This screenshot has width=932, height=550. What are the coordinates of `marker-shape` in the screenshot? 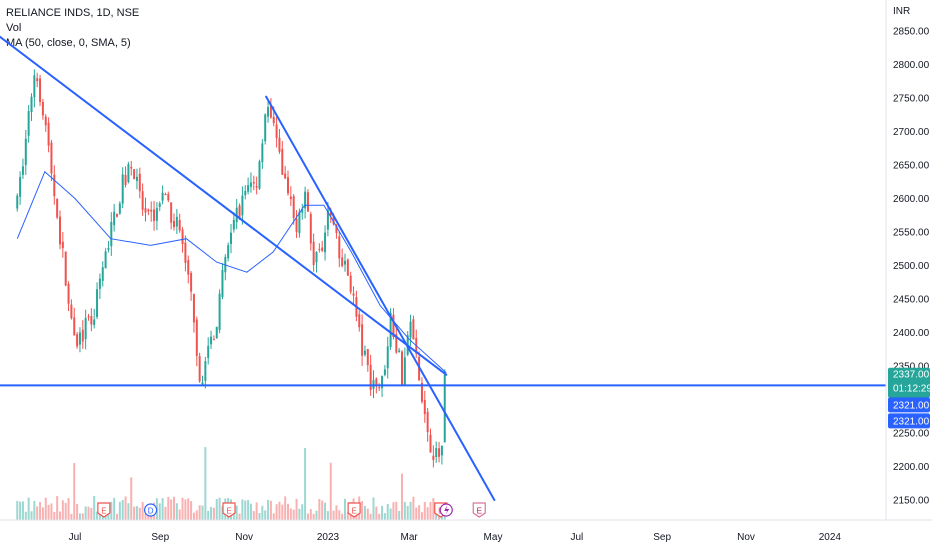 It's located at (479, 510).